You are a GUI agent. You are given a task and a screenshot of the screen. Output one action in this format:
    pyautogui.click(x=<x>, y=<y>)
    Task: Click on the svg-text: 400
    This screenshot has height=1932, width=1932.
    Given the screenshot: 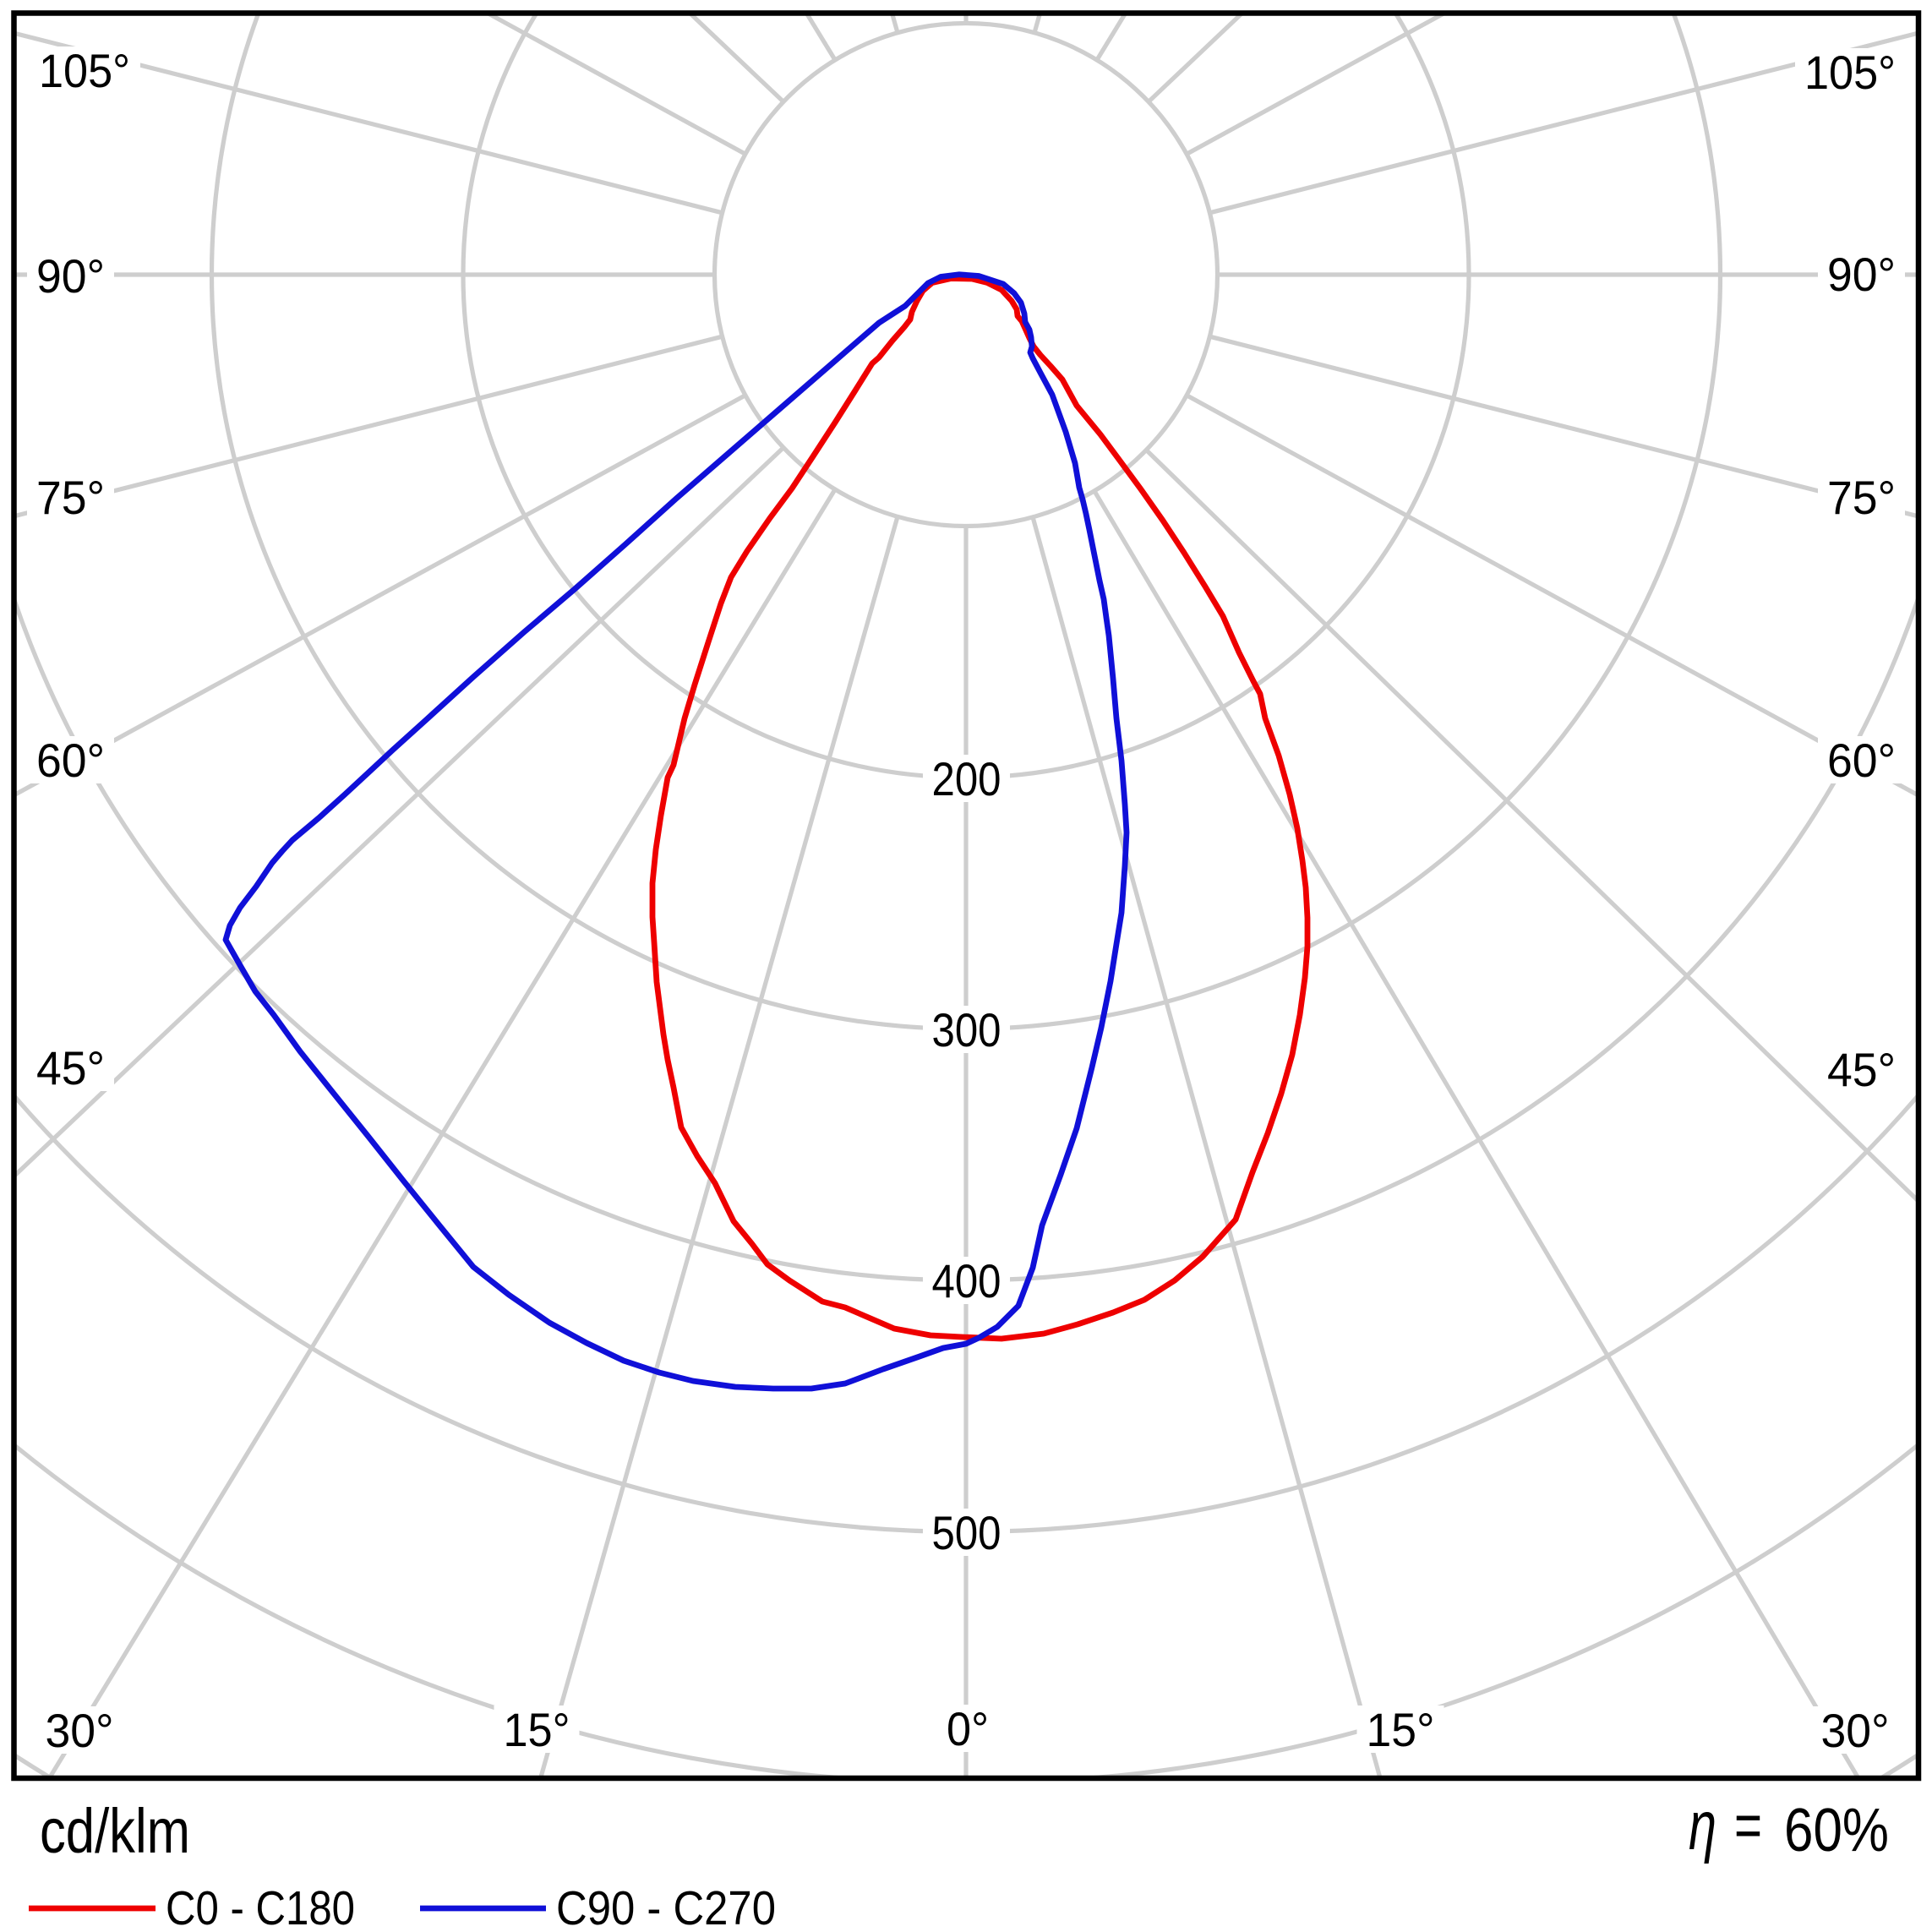 What is the action you would take?
    pyautogui.click(x=966, y=1280)
    